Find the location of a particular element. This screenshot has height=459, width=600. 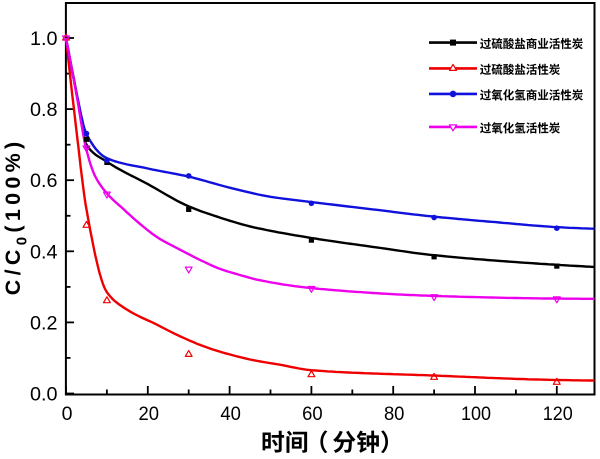

svg-text: 0.4 is located at coordinates (44, 252).